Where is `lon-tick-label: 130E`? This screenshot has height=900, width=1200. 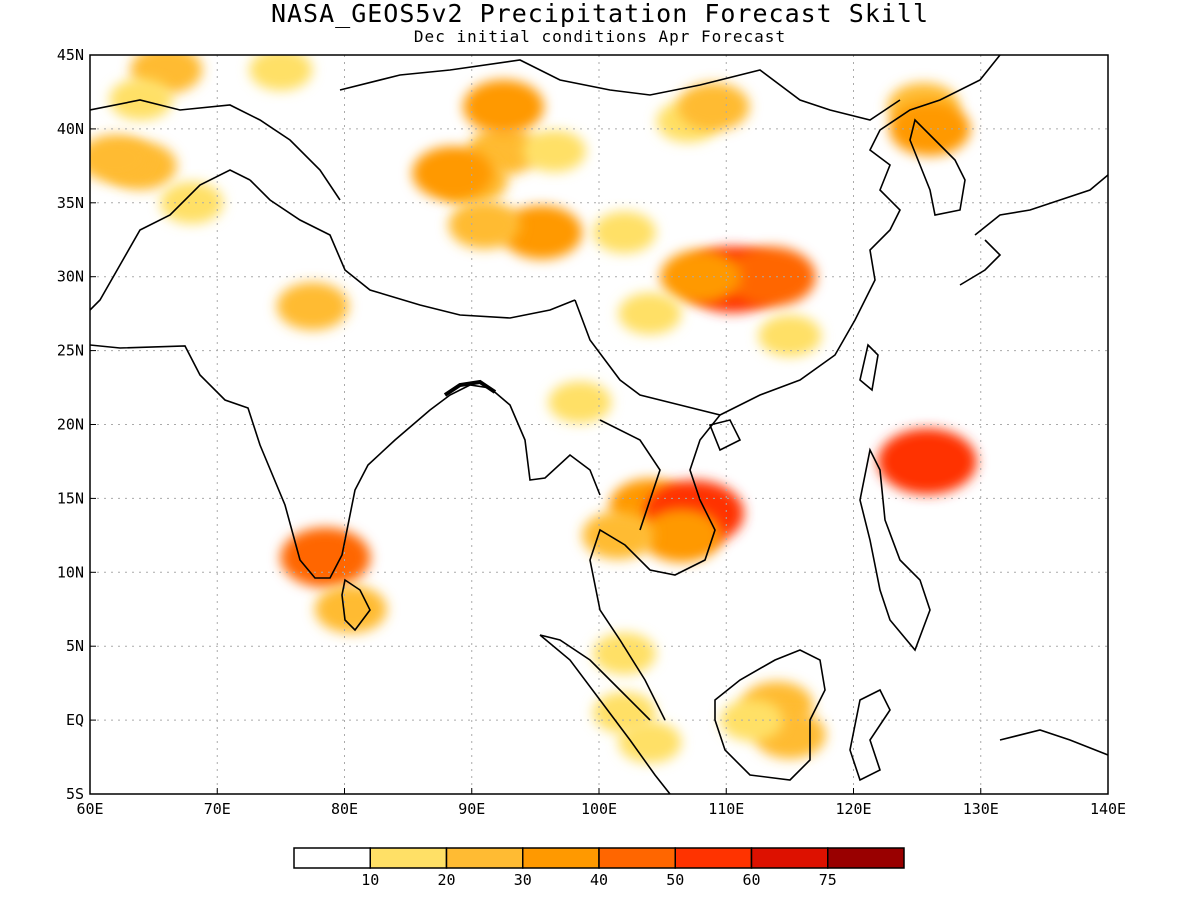 lon-tick-label: 130E is located at coordinates (981, 809).